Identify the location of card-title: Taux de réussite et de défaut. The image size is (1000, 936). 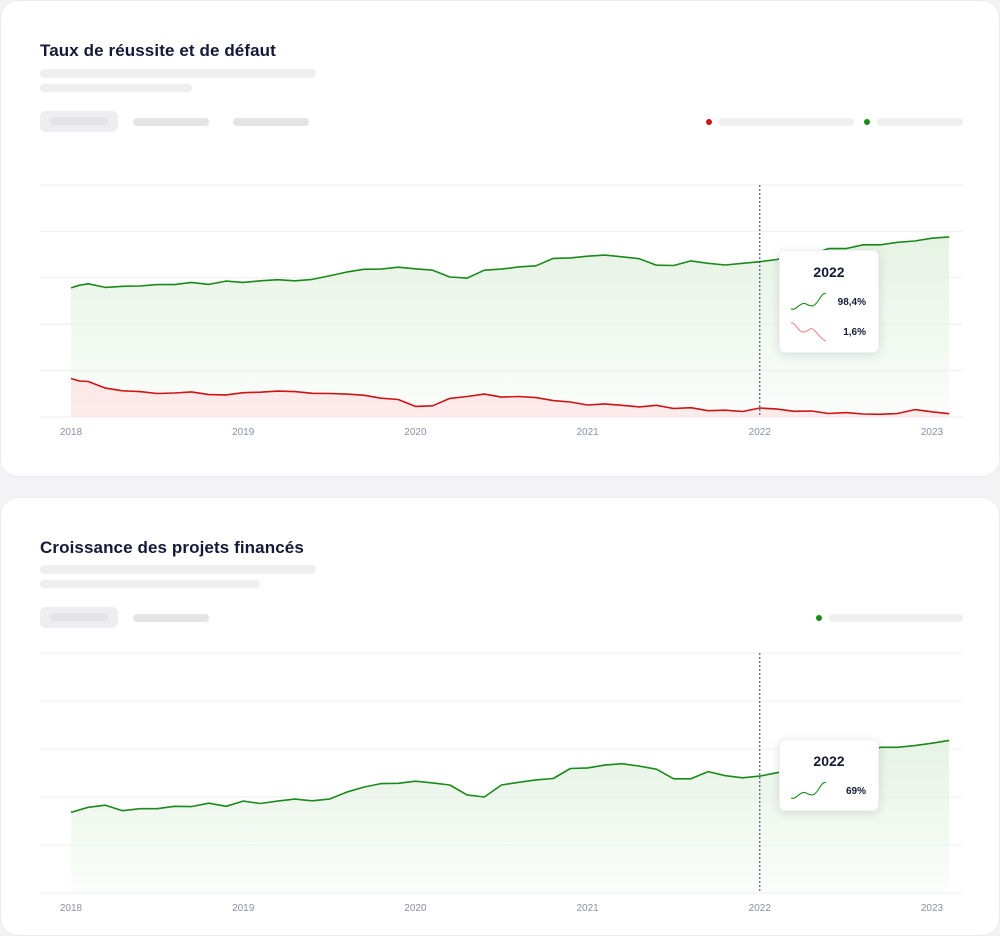
(158, 50).